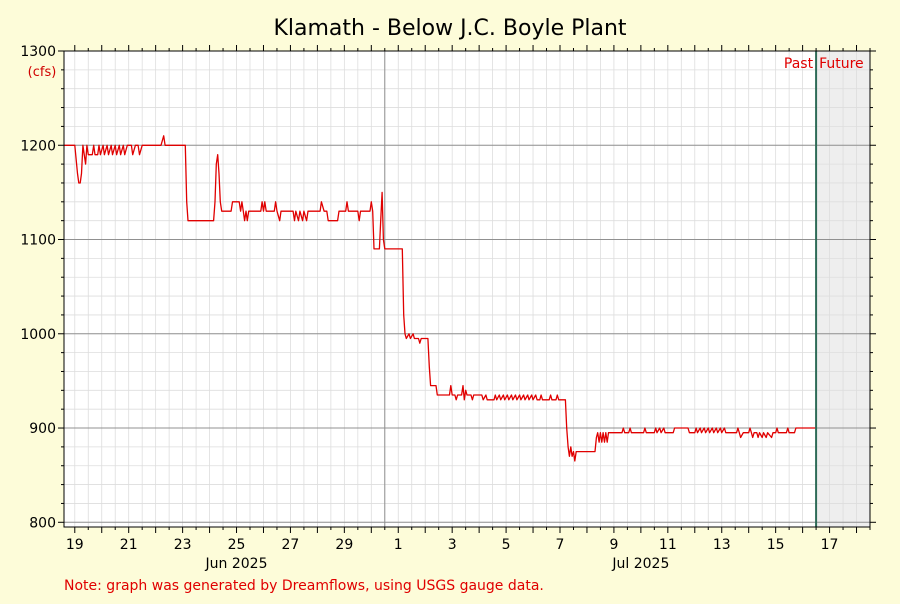 Image resolution: width=900 pixels, height=604 pixels. Describe the element at coordinates (38, 52) in the screenshot. I see `y-tick-label: 1300` at that location.